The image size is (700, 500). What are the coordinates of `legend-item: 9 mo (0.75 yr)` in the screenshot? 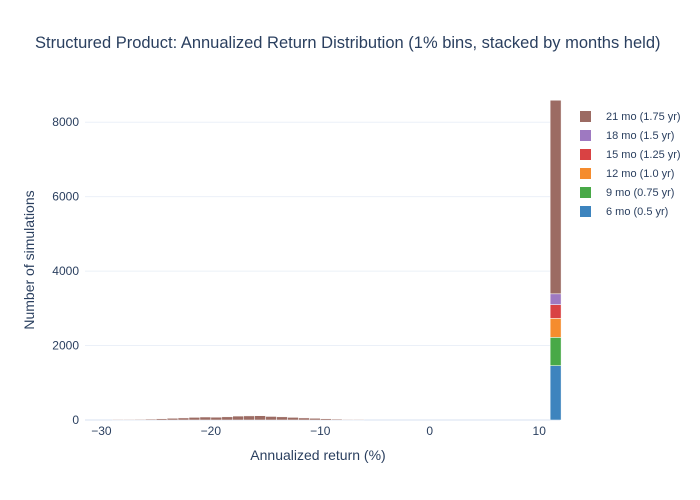 It's located at (630, 192).